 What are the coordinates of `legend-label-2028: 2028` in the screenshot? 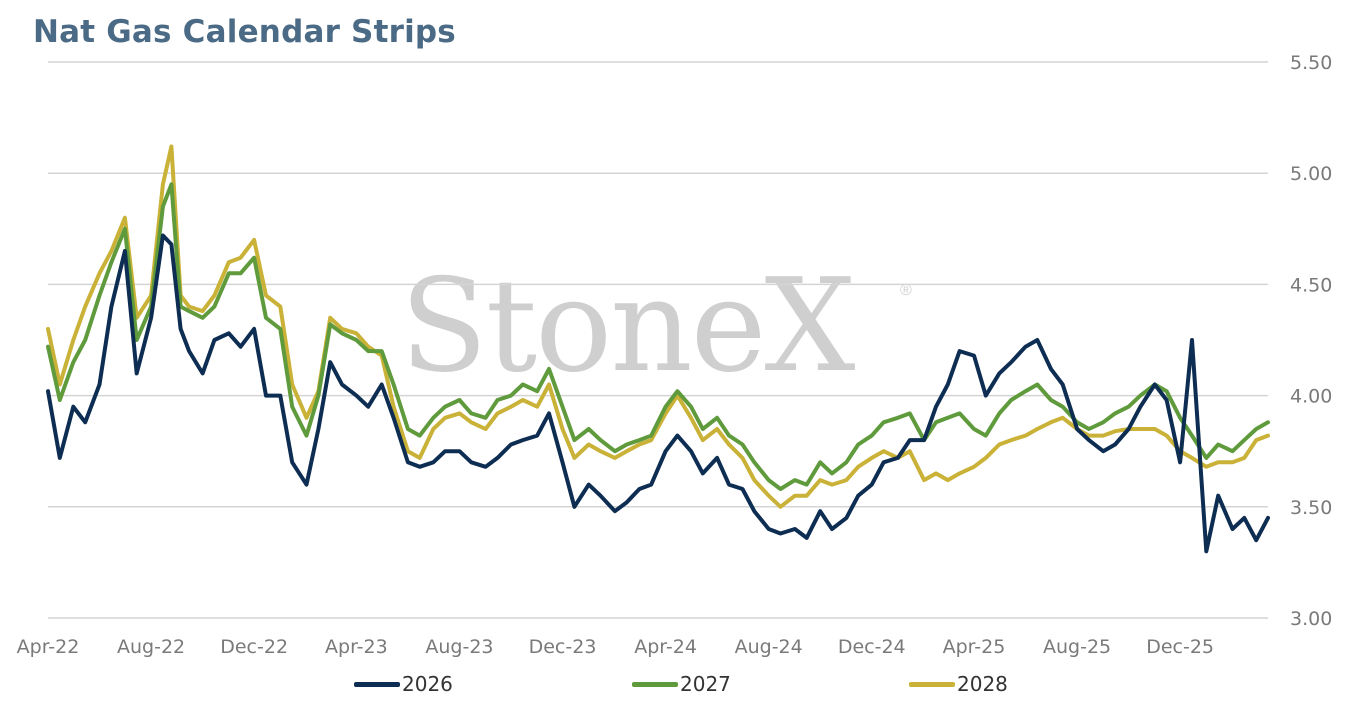 It's located at (982, 684).